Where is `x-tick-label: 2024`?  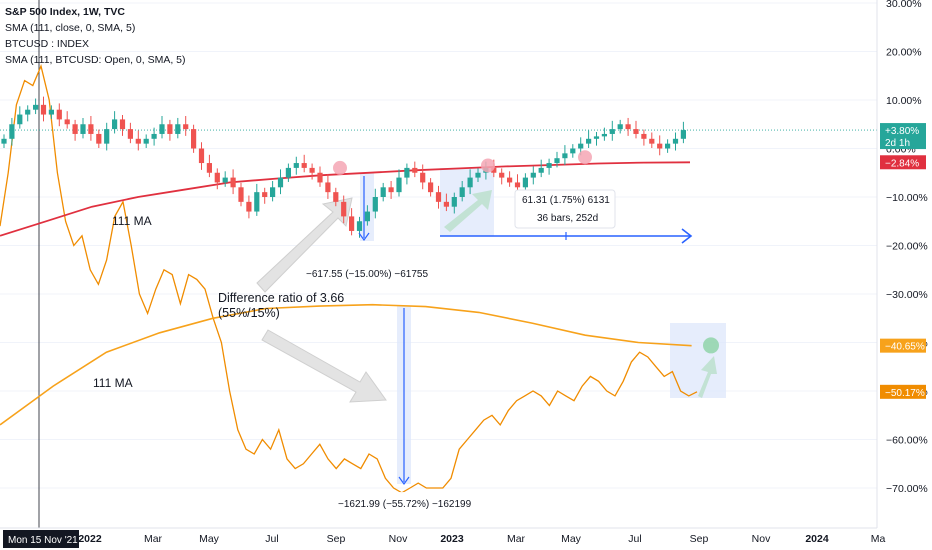 x-tick-label: 2024 is located at coordinates (817, 539).